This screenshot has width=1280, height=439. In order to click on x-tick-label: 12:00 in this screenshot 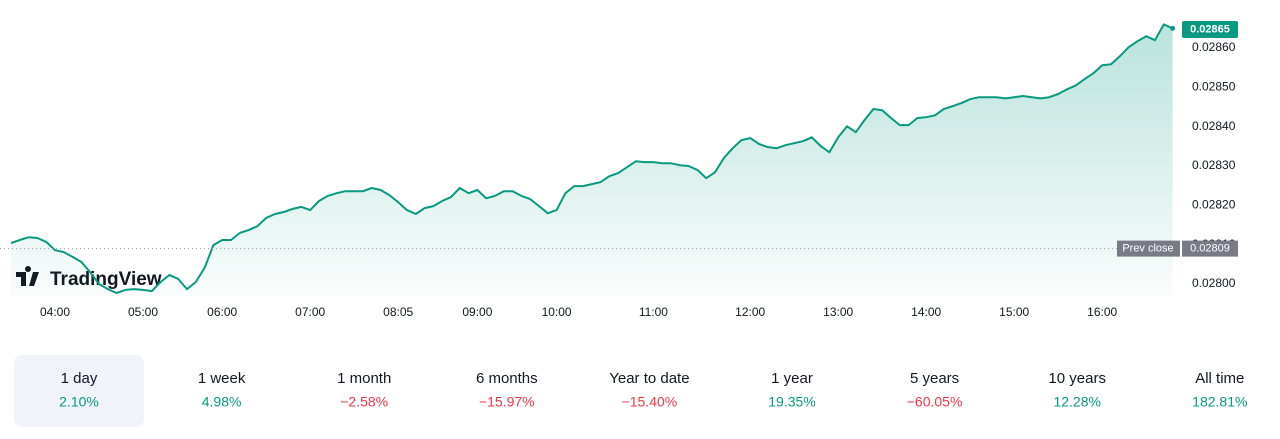, I will do `click(750, 312)`.